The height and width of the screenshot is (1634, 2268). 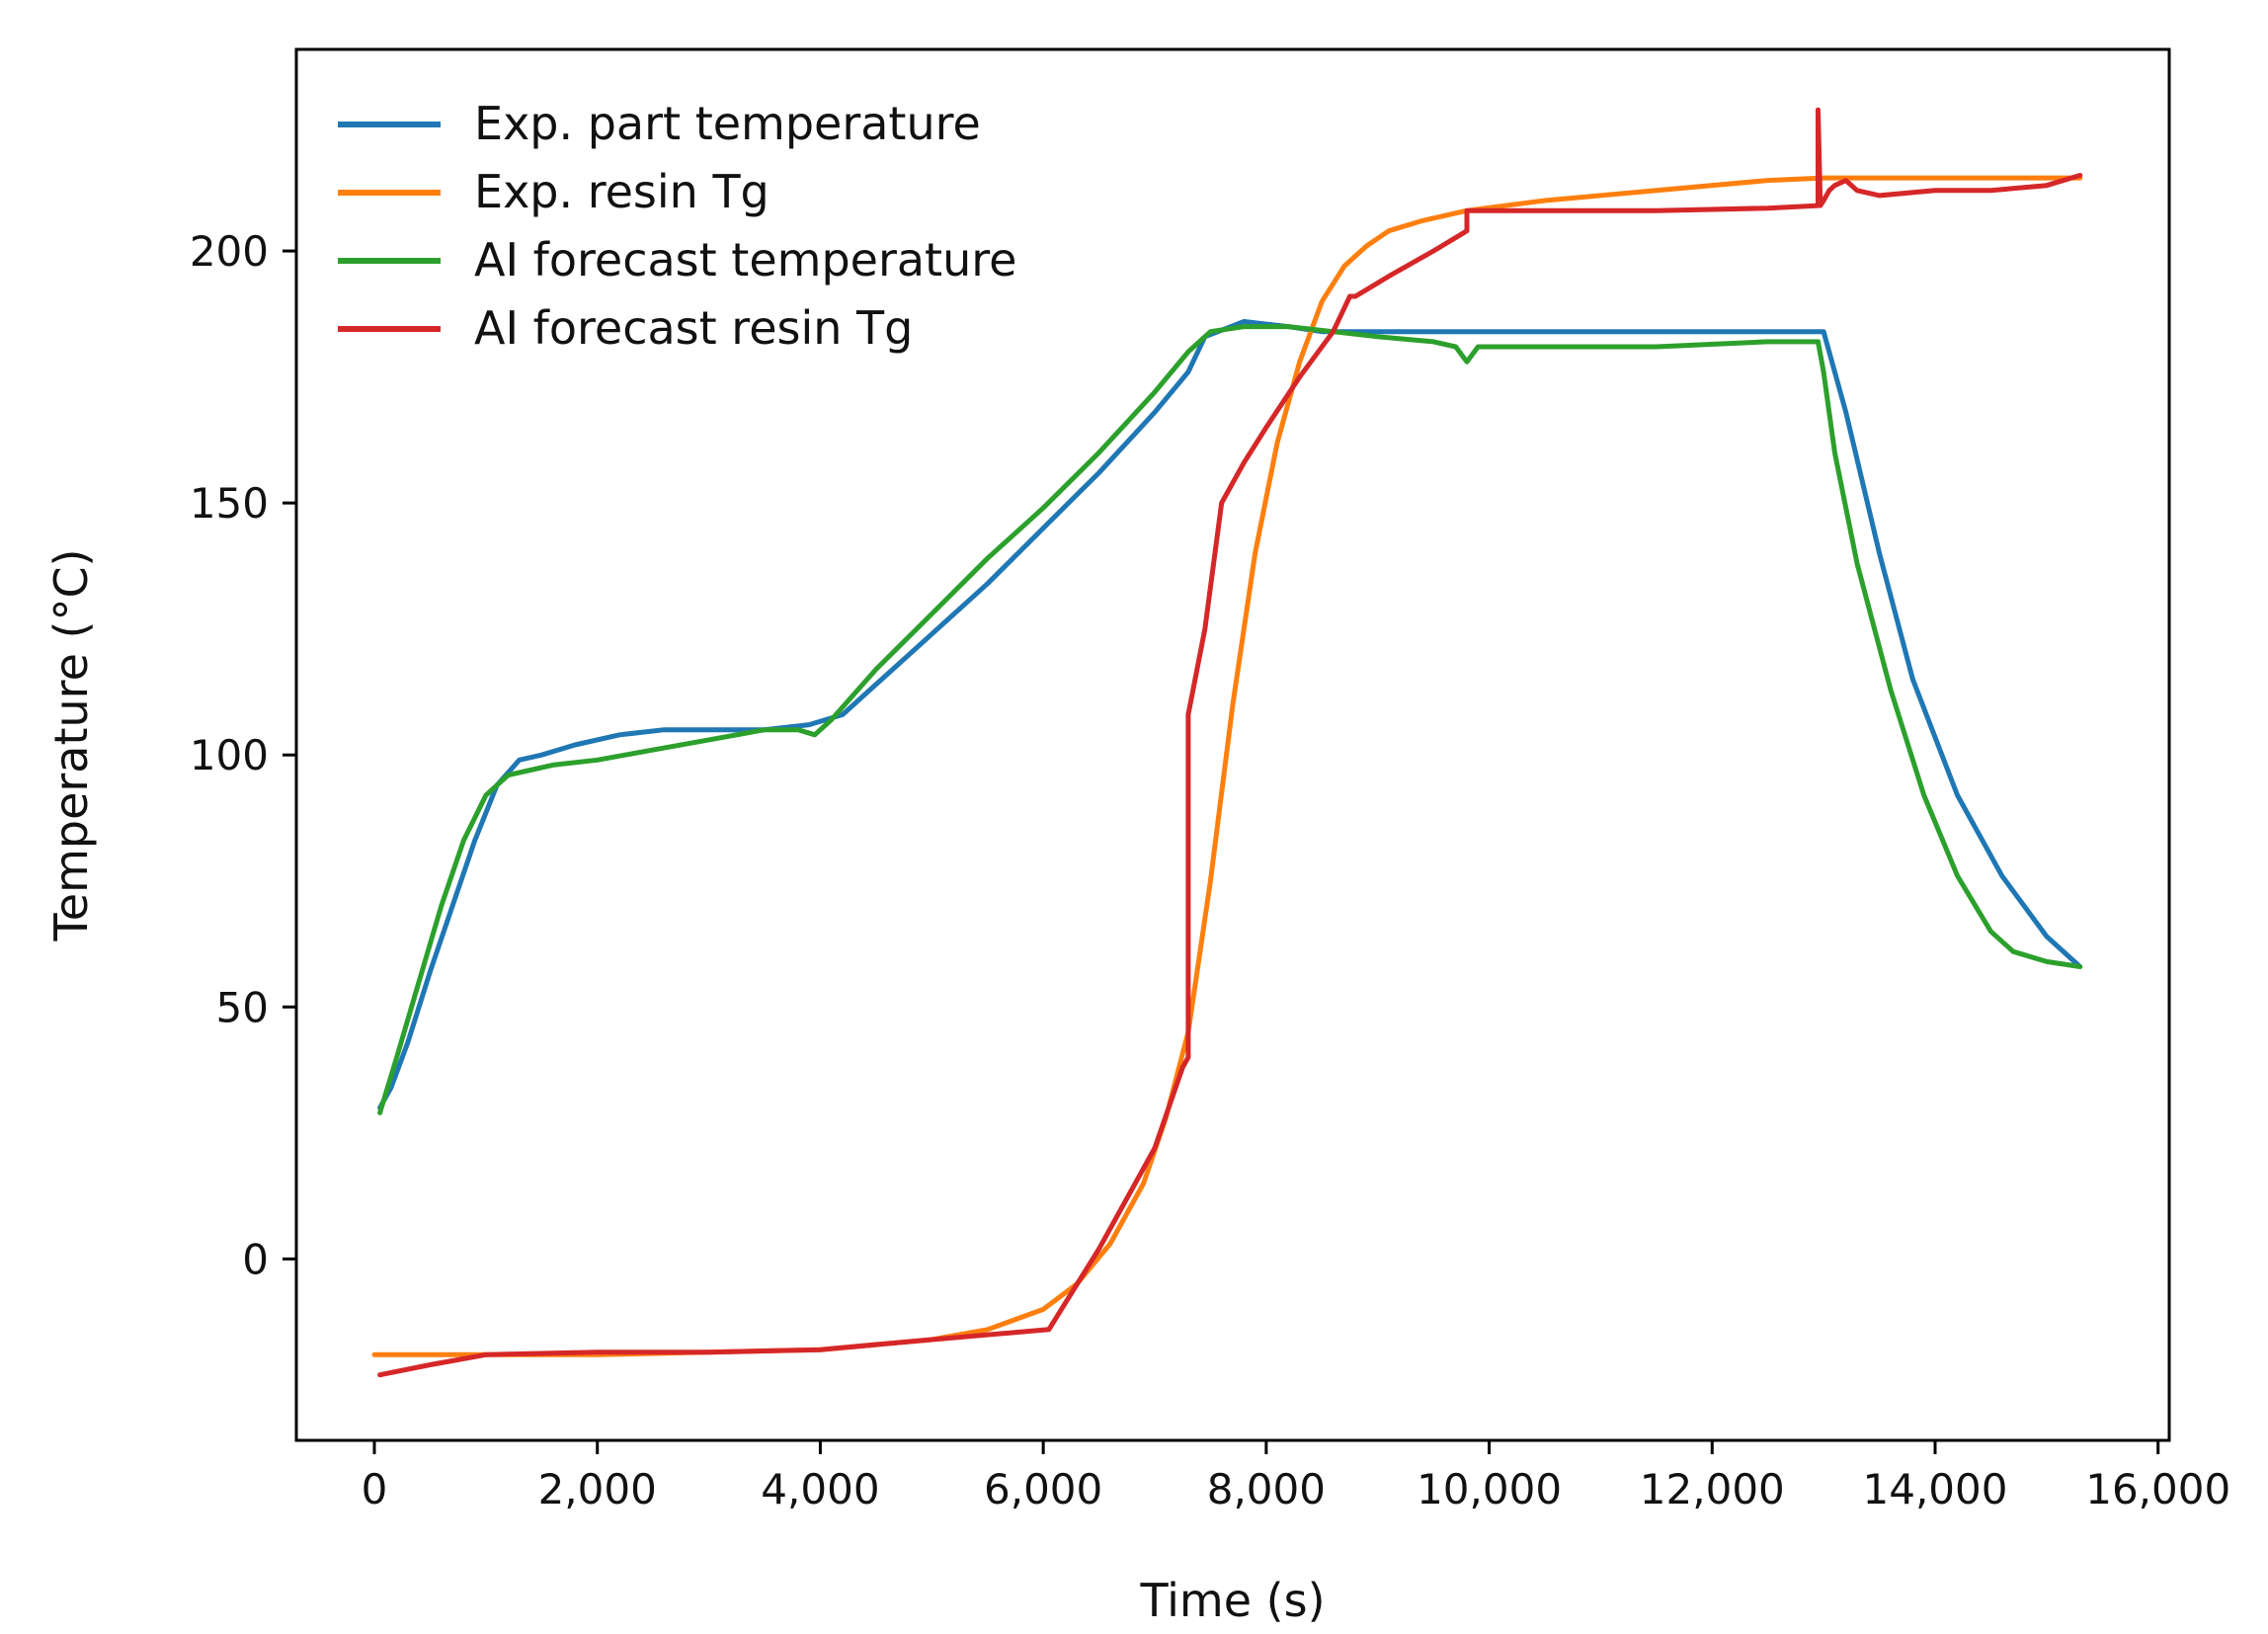 What do you see at coordinates (1266, 1489) in the screenshot?
I see `x-tick-label: 8,000` at bounding box center [1266, 1489].